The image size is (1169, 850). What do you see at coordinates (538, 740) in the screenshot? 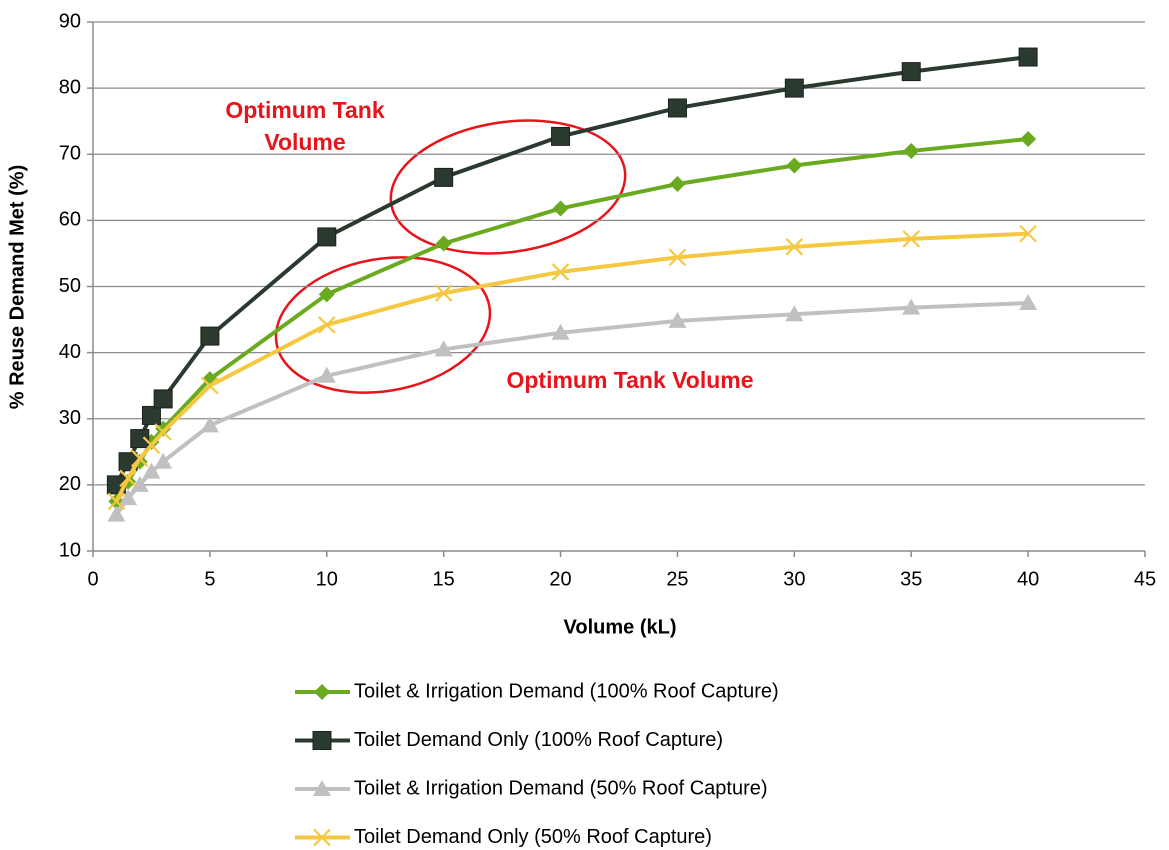
I see `legend-label: Toilet Demand Only (100% Roof Capture)` at bounding box center [538, 740].